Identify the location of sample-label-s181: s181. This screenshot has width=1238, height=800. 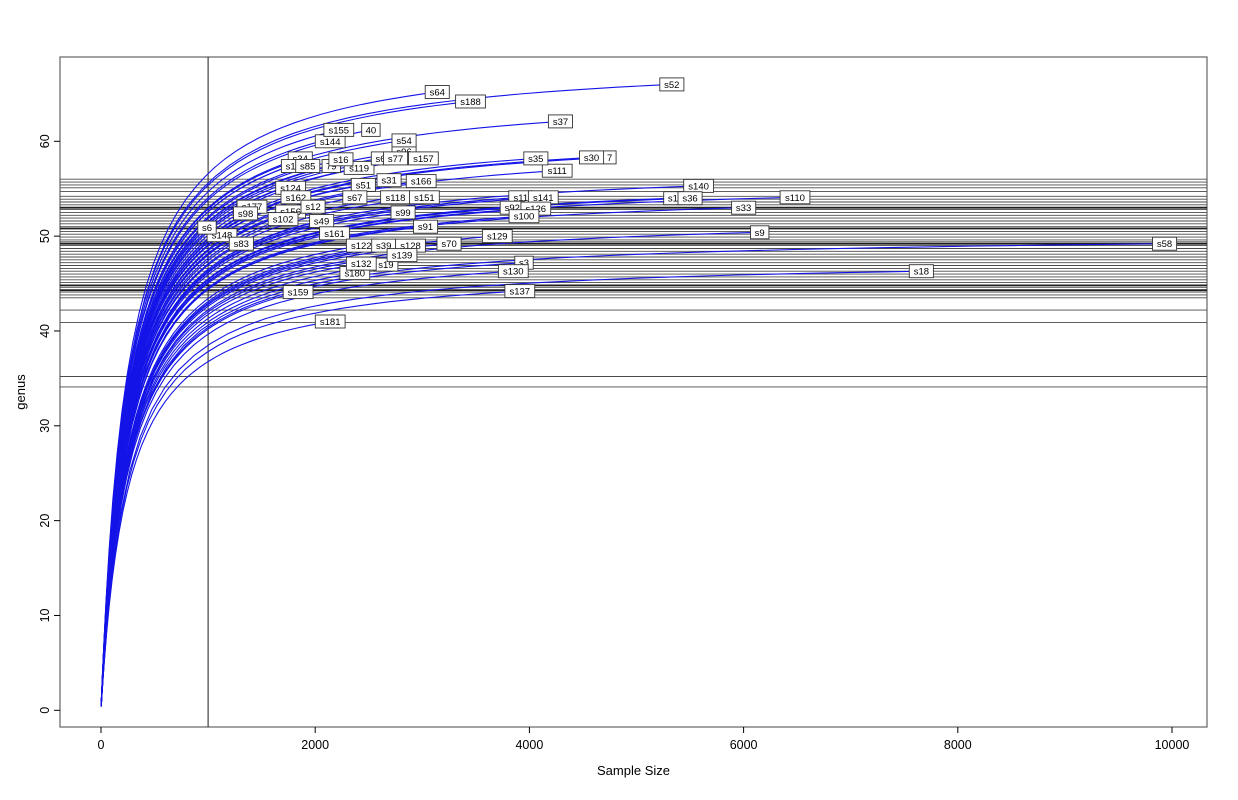
(330, 322).